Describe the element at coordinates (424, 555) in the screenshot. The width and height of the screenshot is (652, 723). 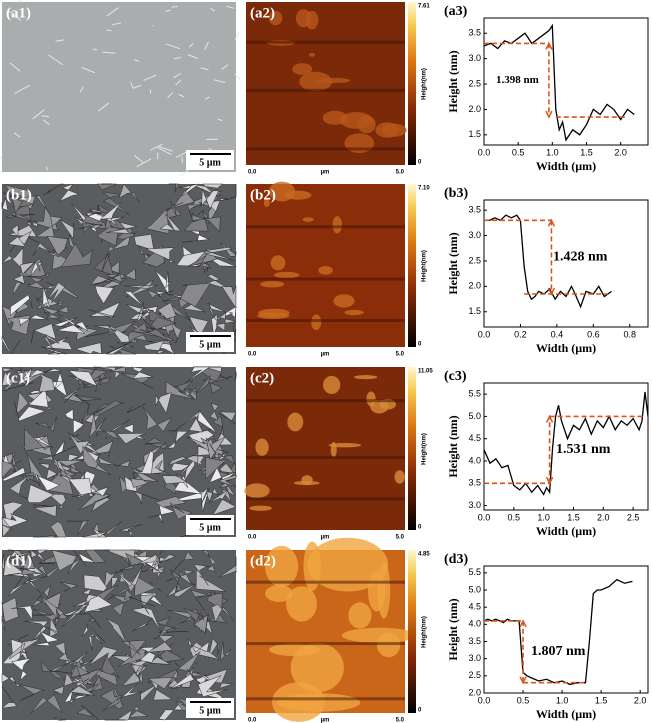
I see `colorbar-max: 4.85` at that location.